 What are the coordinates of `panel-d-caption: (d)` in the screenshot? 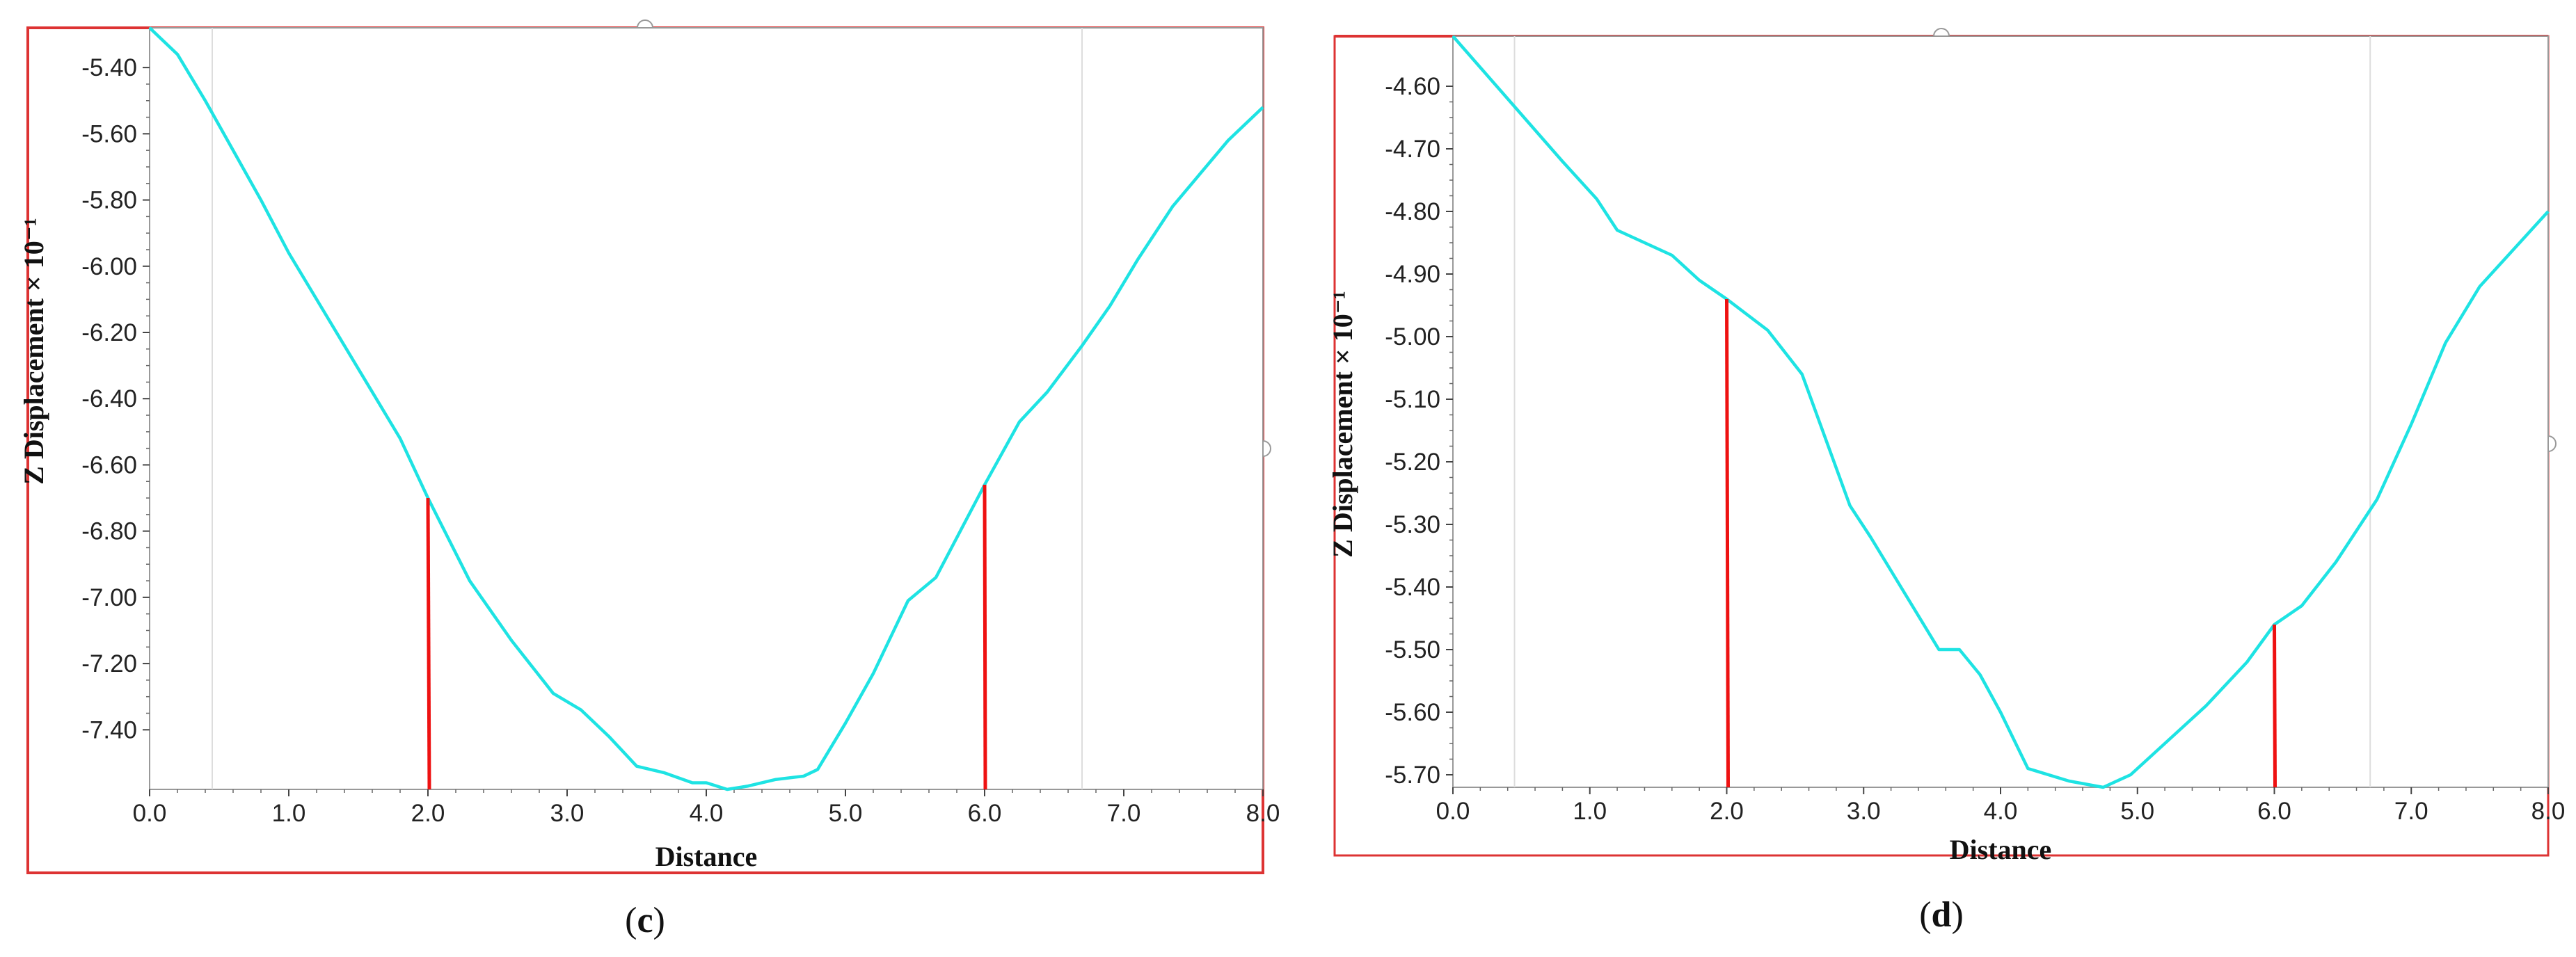 It's located at (1941, 915).